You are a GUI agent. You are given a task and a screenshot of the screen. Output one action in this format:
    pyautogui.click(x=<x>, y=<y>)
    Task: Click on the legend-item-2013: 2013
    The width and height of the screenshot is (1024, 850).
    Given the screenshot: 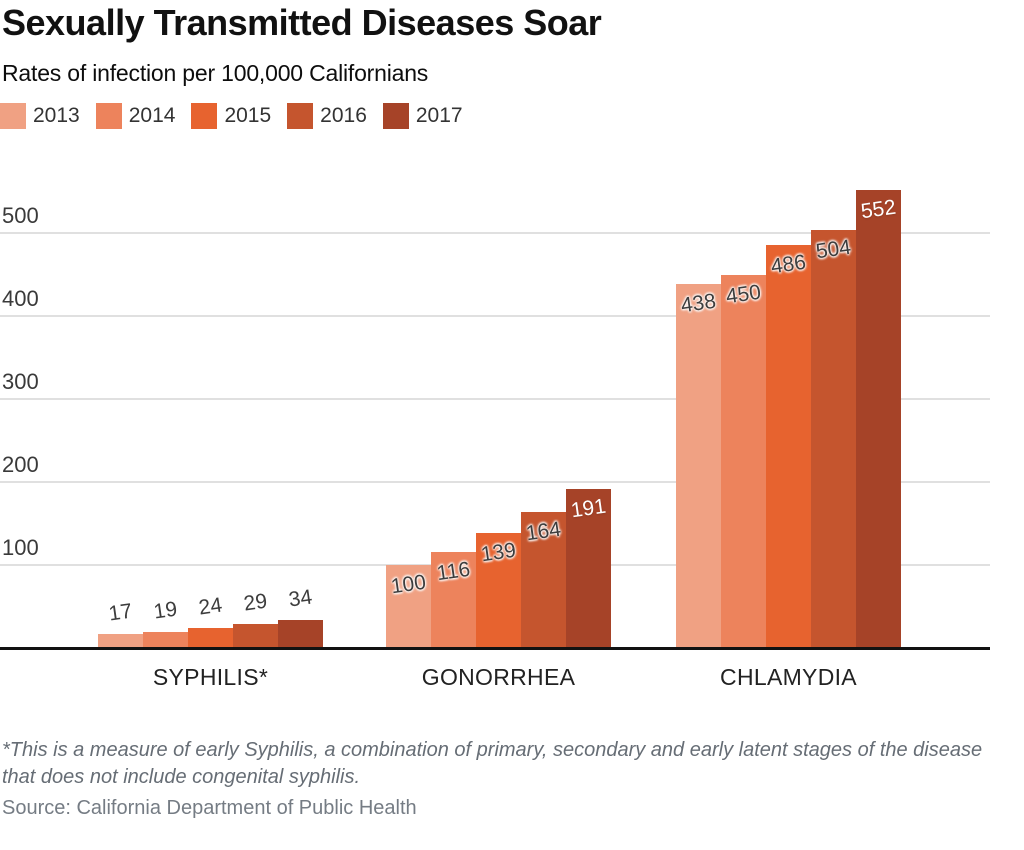 What is the action you would take?
    pyautogui.click(x=40, y=116)
    